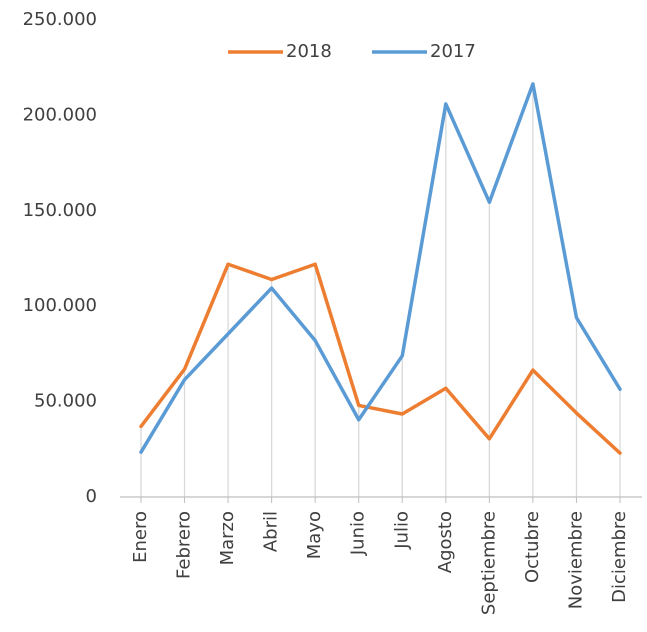 The height and width of the screenshot is (632, 647). What do you see at coordinates (60, 114) in the screenshot?
I see `y-tick-label: 200.000` at bounding box center [60, 114].